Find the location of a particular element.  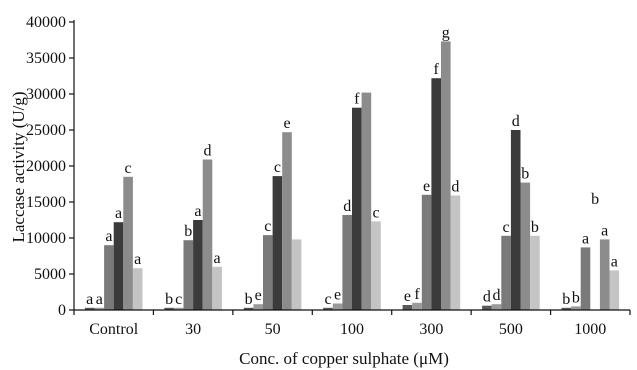

y-tick-label: 0 is located at coordinates (62, 310).